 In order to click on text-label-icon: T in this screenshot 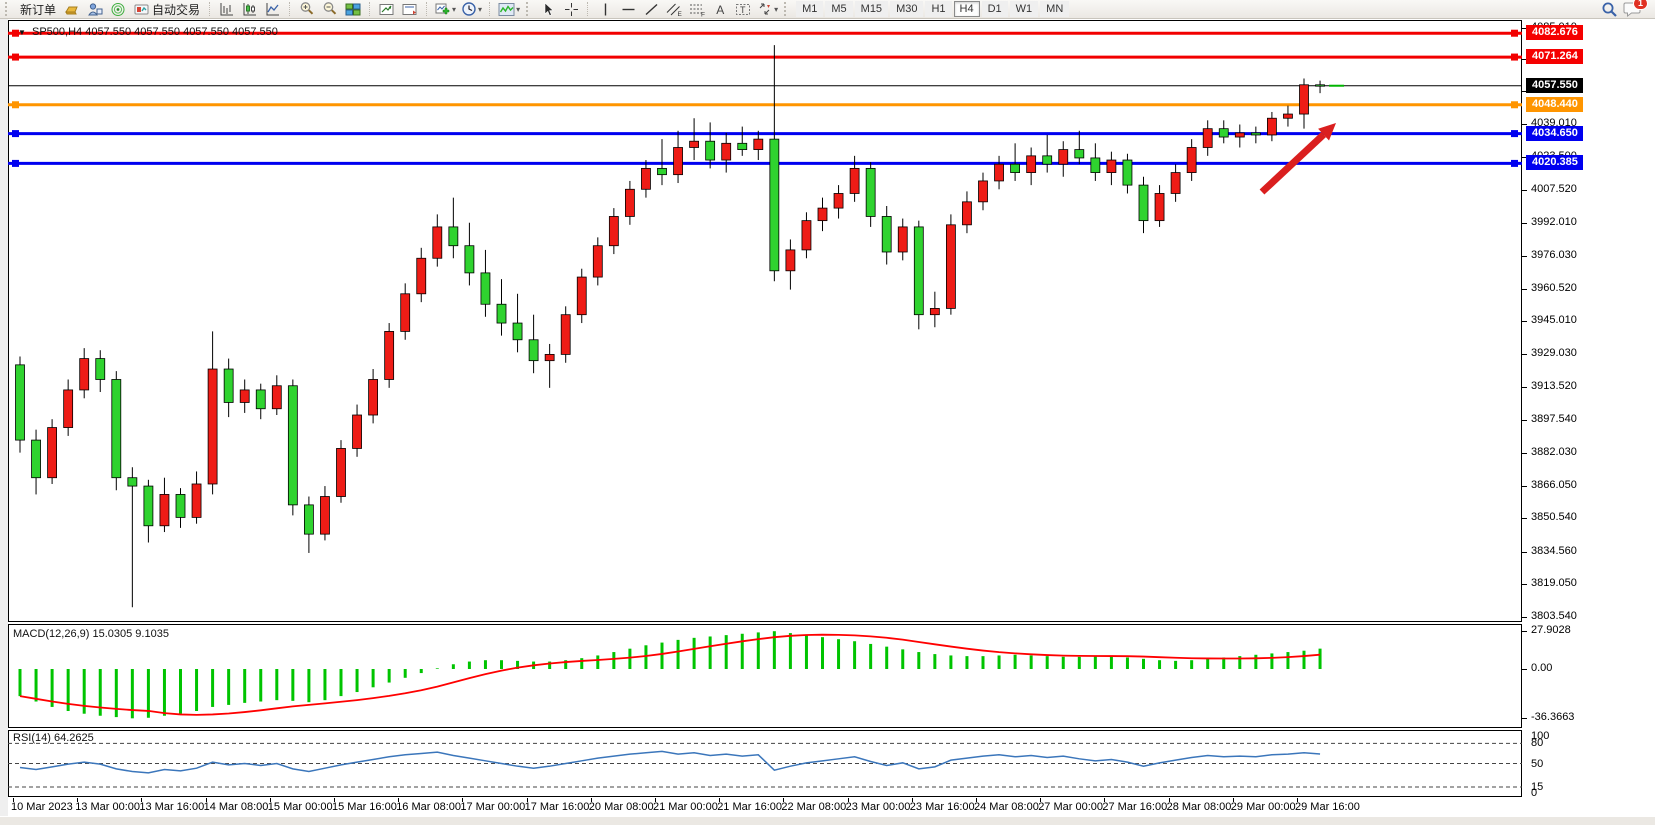, I will do `click(743, 9)`.